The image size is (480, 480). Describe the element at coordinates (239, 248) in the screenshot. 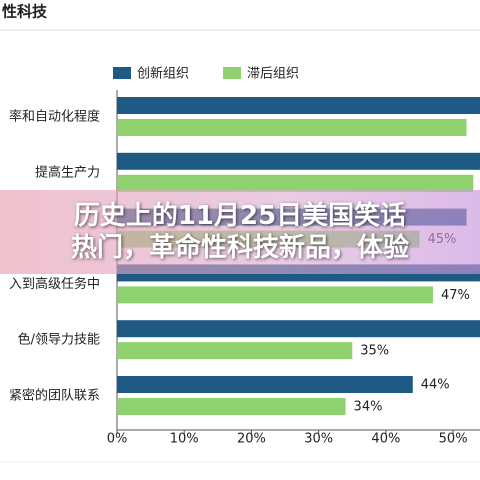

I see `overlay-line: 热门，革命性科技新品，体验` at that location.